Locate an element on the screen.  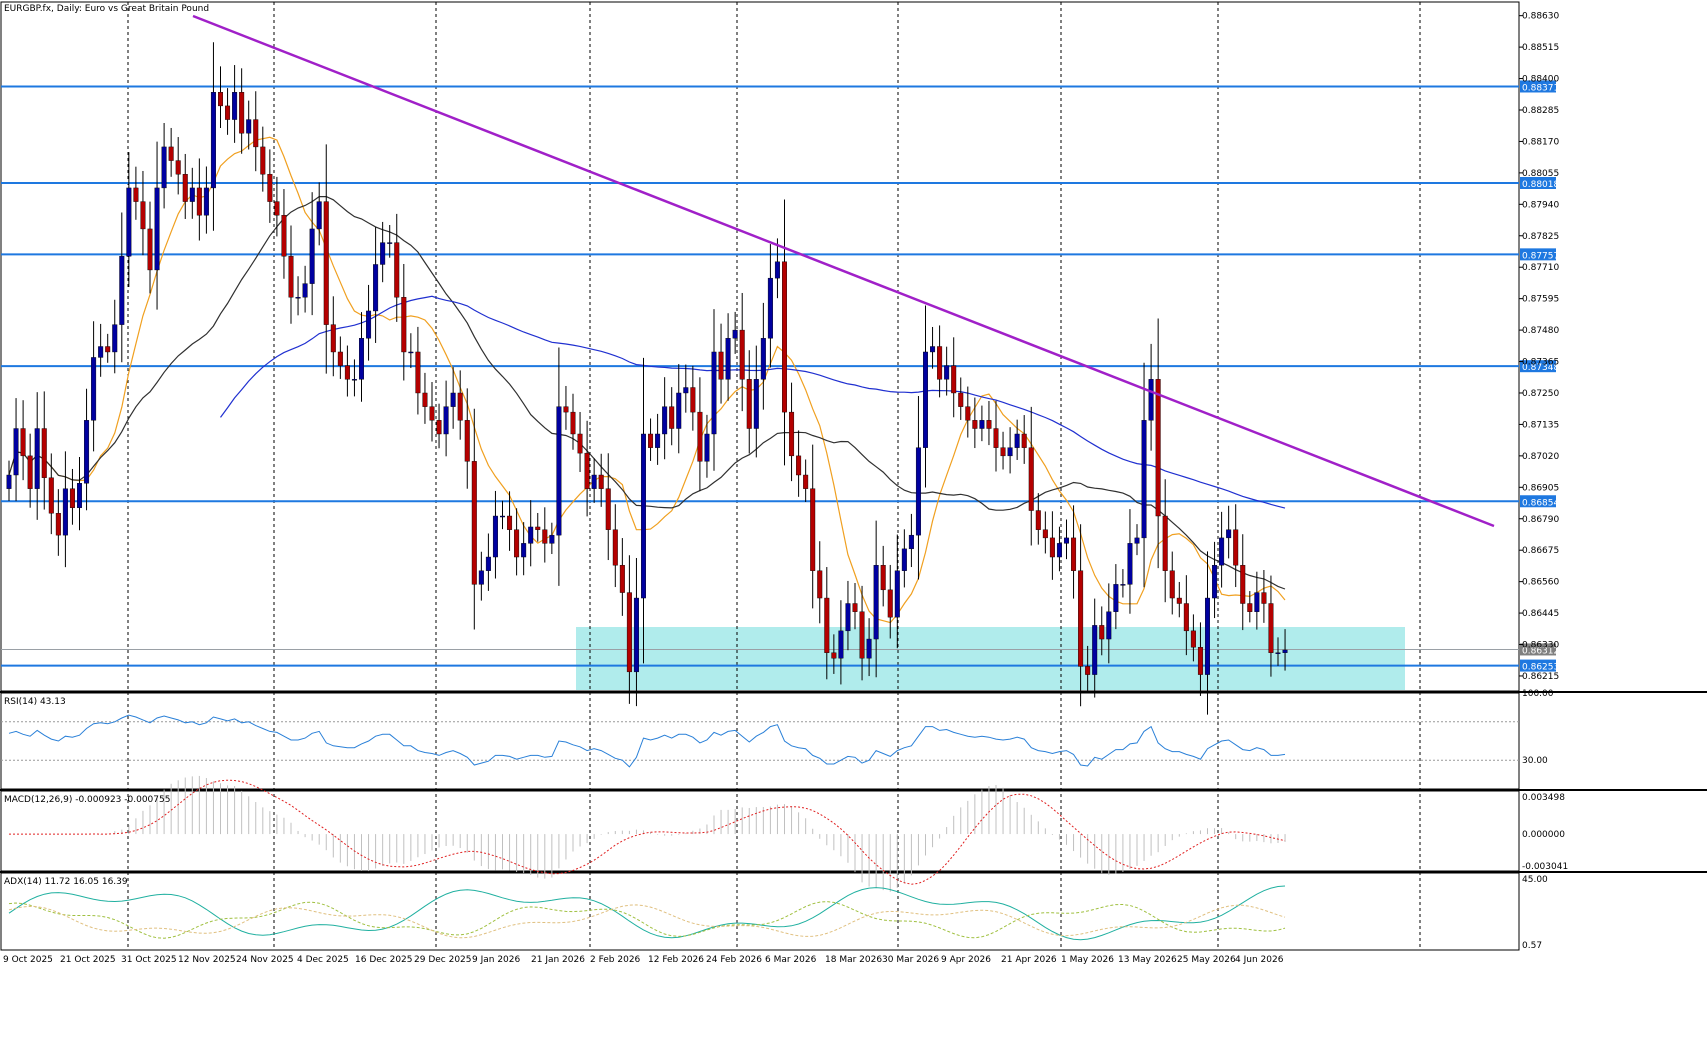
level-label: 0.86253 is located at coordinates (1540, 668).